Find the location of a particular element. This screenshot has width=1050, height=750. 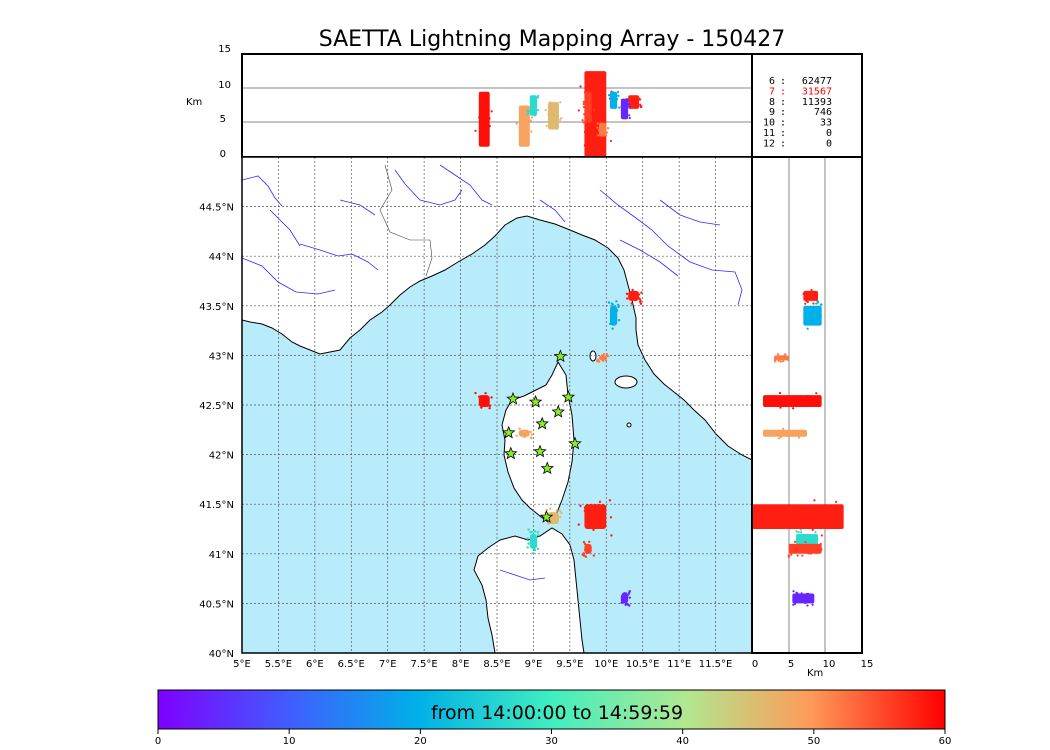

lon-tick-label: 5.5°E is located at coordinates (278, 664).